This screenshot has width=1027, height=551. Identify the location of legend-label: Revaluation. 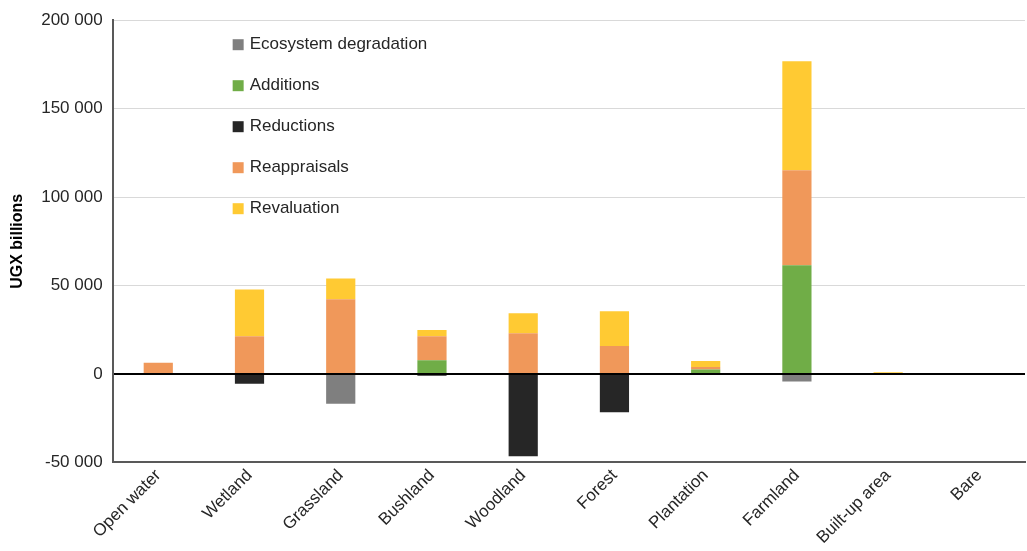
(294, 207).